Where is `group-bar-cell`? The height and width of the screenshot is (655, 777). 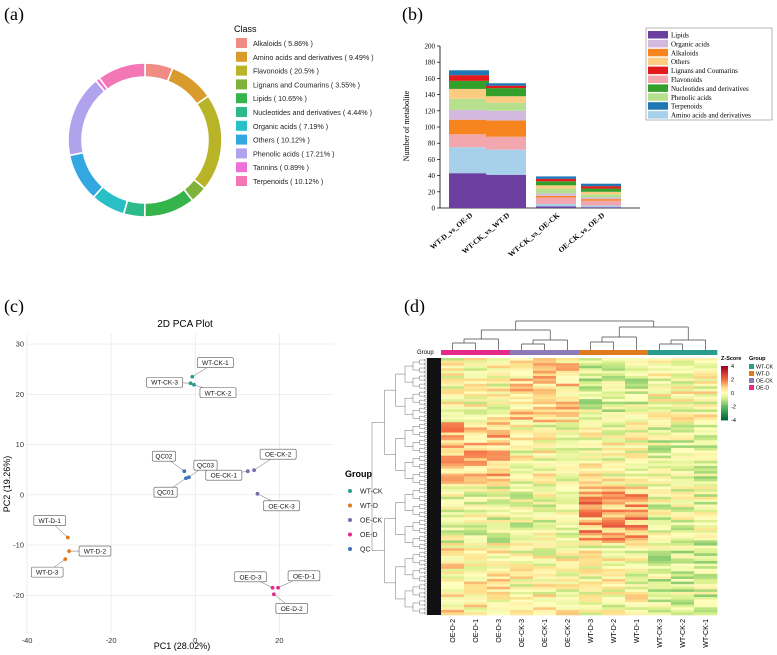 group-bar-cell is located at coordinates (683, 352).